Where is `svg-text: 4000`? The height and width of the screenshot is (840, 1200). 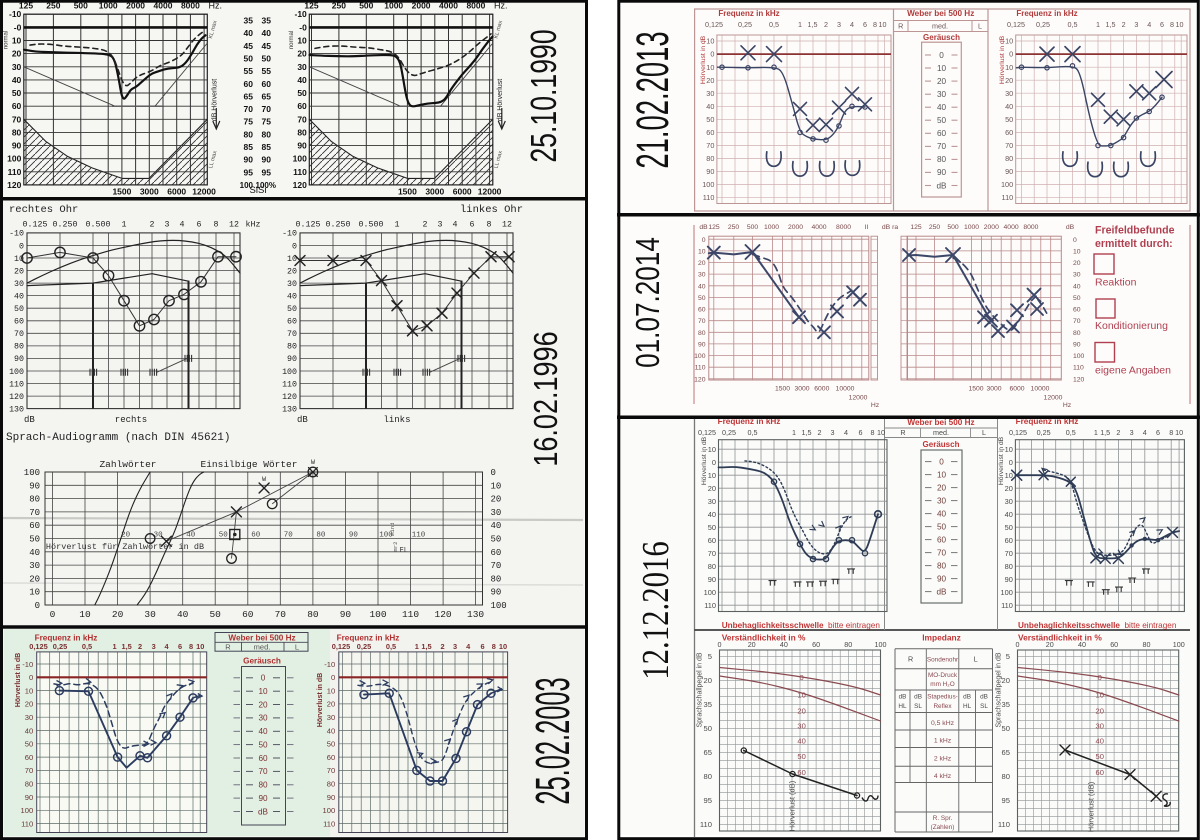 svg-text: 4000 is located at coordinates (448, 6).